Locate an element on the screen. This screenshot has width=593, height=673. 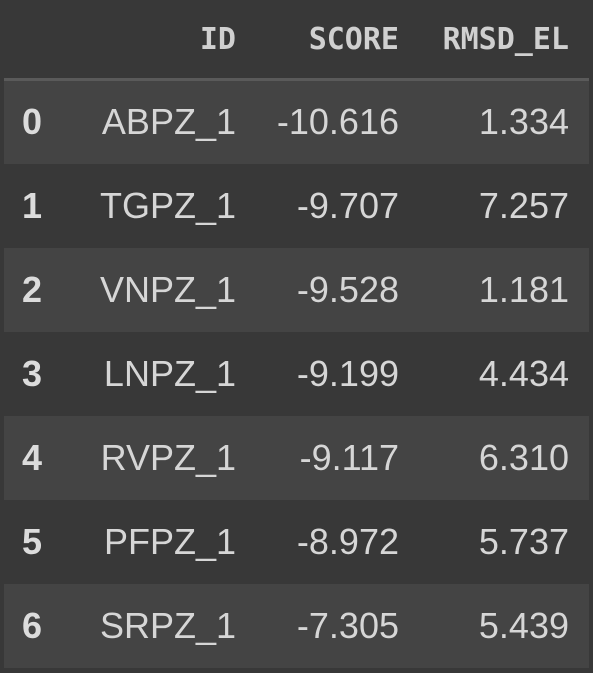
column-header-score-label: SCORE is located at coordinates (353, 39).